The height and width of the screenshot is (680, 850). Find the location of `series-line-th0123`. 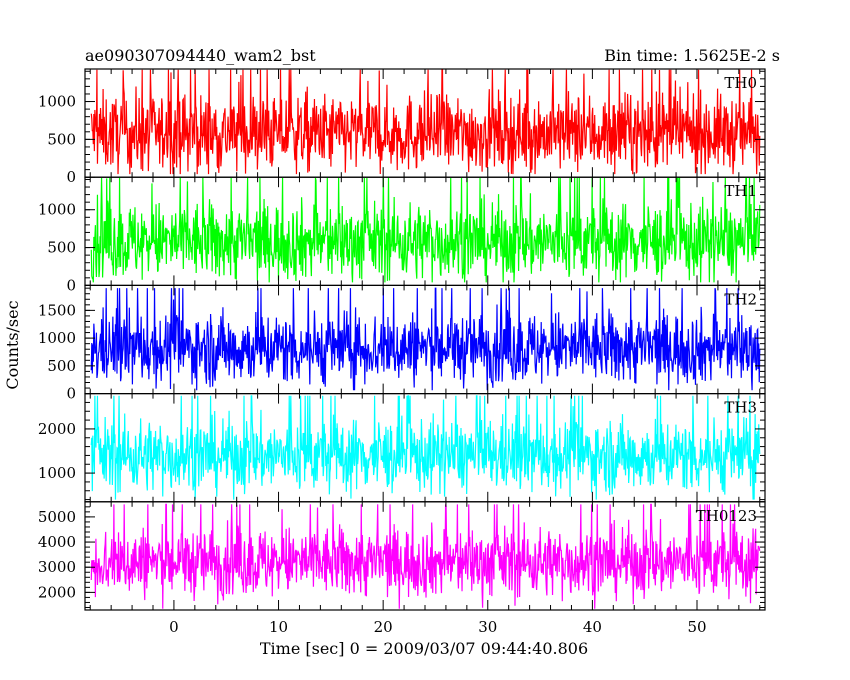

series-line-th0123 is located at coordinates (425, 556).